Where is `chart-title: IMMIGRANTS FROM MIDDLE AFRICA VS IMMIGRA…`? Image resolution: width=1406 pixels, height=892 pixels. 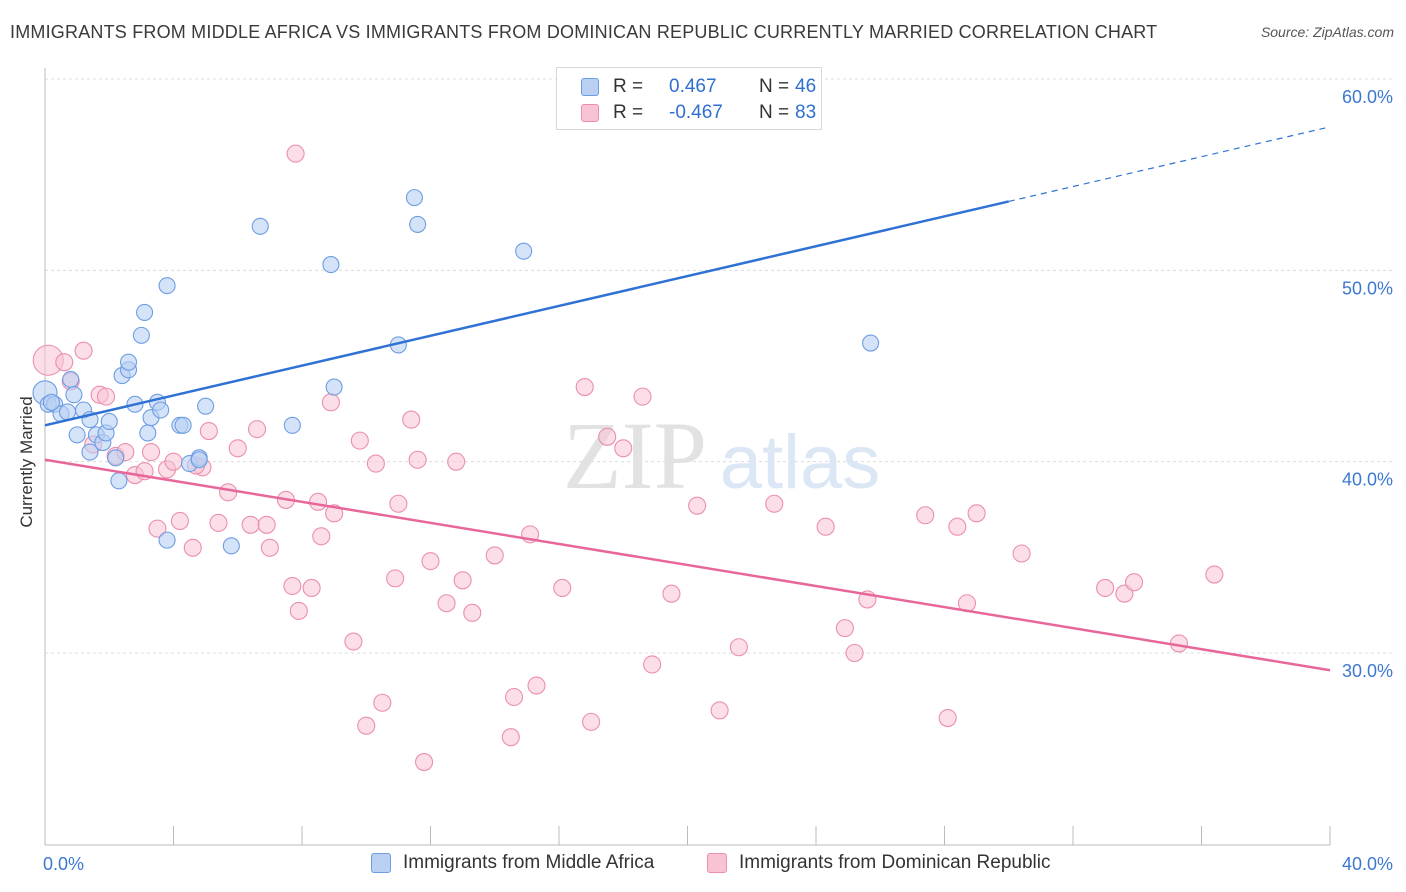
chart-title: IMMIGRANTS FROM MIDDLE AFRICA VS IMMIGRA… is located at coordinates (584, 32).